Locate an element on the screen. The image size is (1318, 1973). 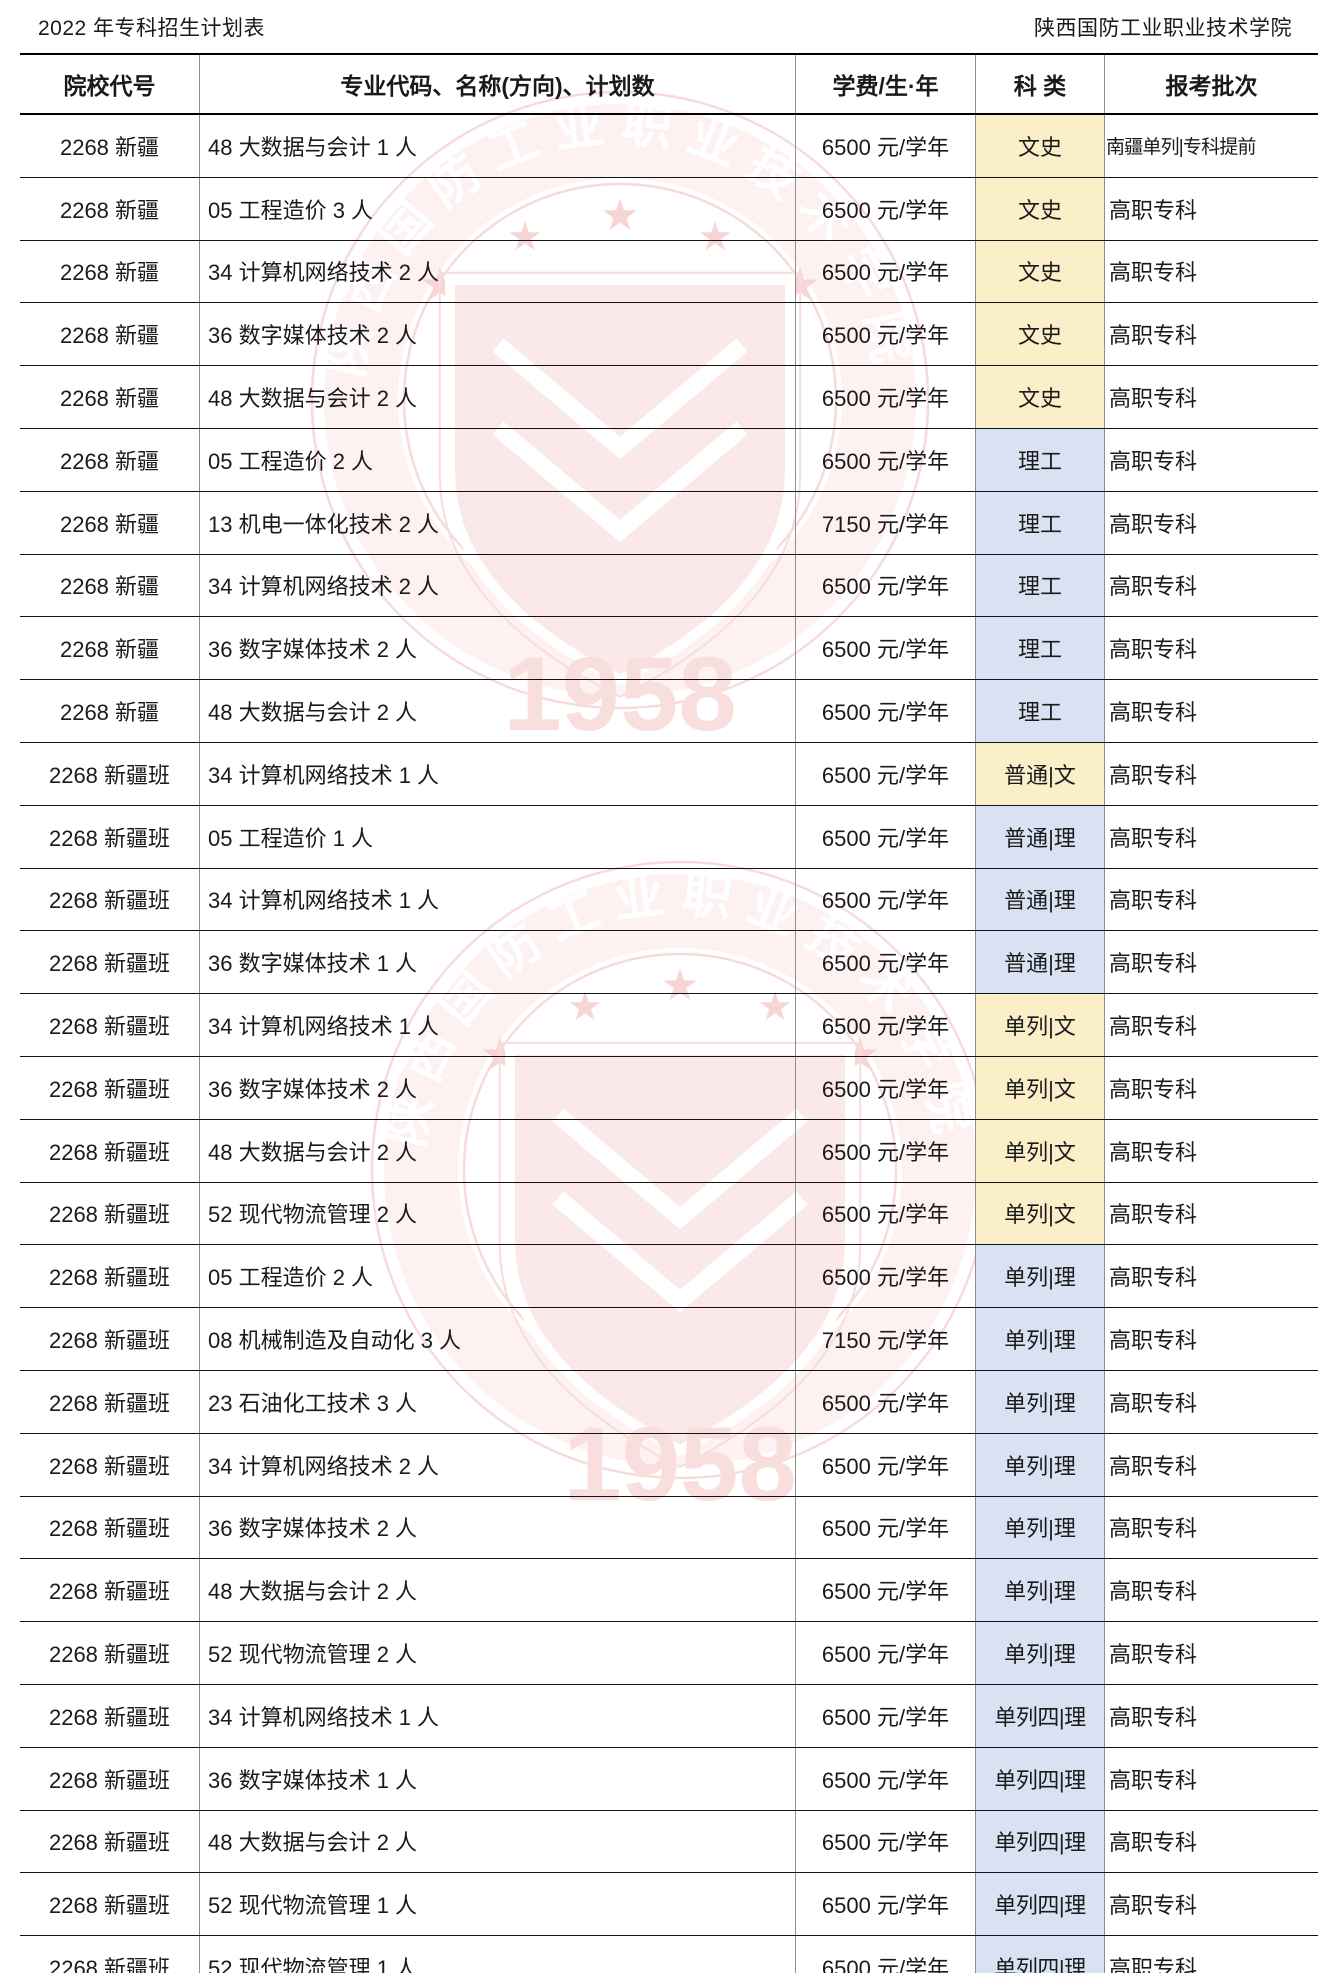
header-category: 科 类 is located at coordinates (1040, 84).